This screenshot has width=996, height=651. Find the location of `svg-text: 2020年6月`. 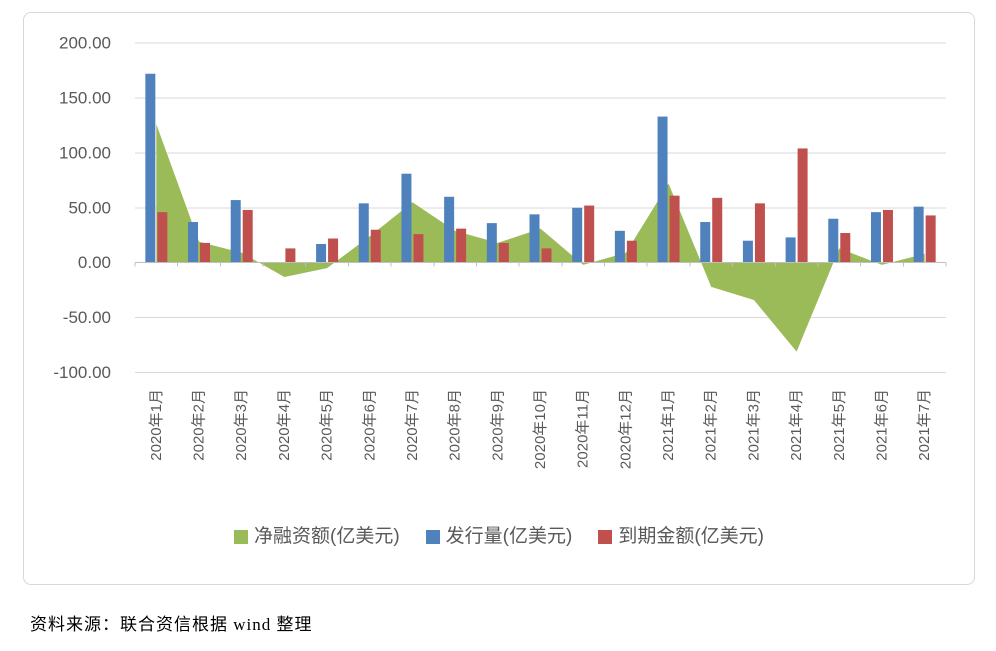

svg-text: 2020年6月 is located at coordinates (369, 425).